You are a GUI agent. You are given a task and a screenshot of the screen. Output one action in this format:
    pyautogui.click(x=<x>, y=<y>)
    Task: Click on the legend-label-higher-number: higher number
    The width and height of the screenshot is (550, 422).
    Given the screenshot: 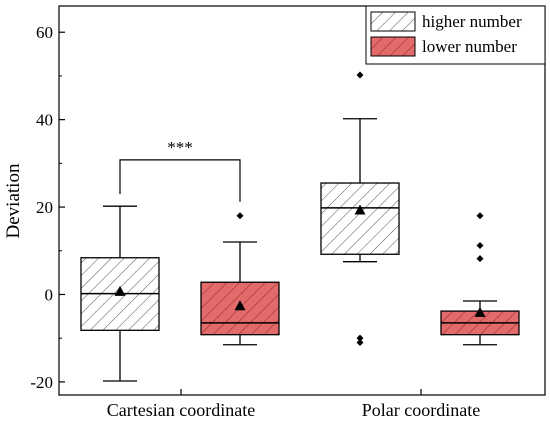 What is the action you would take?
    pyautogui.click(x=472, y=21)
    